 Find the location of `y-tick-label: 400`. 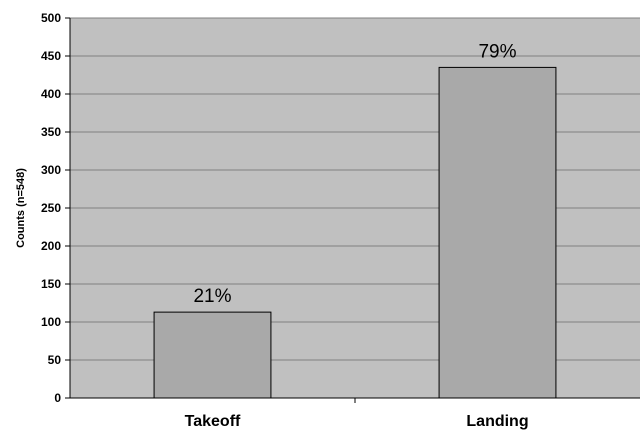

y-tick-label: 400 is located at coordinates (51, 94).